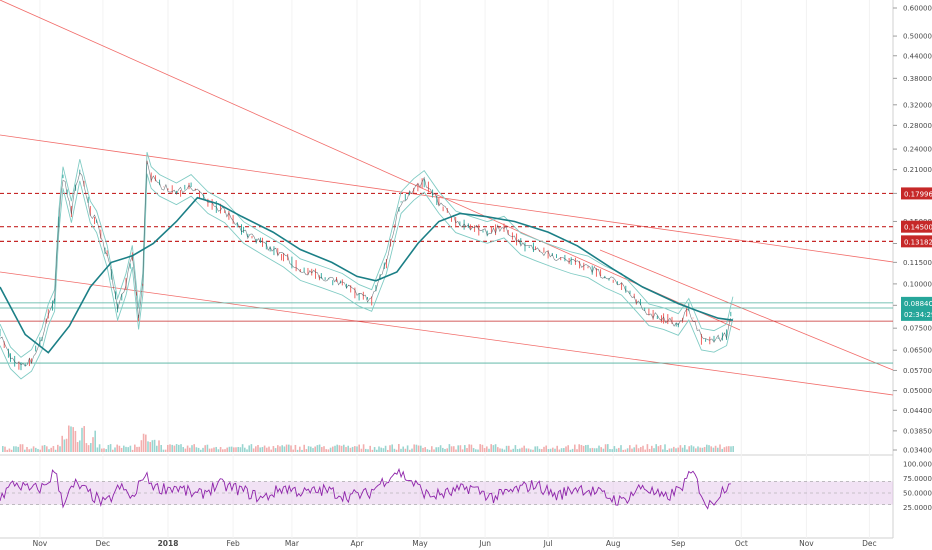  I want to click on countdown-label: 02:34:29, so click(918, 315).